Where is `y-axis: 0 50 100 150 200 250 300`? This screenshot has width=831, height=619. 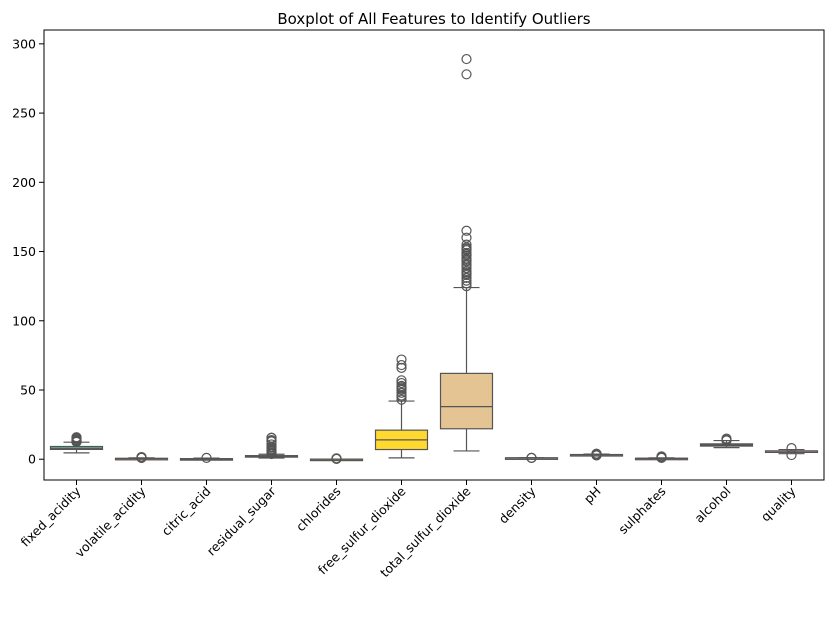 y-axis: 0 50 100 150 200 250 300 is located at coordinates (28, 251).